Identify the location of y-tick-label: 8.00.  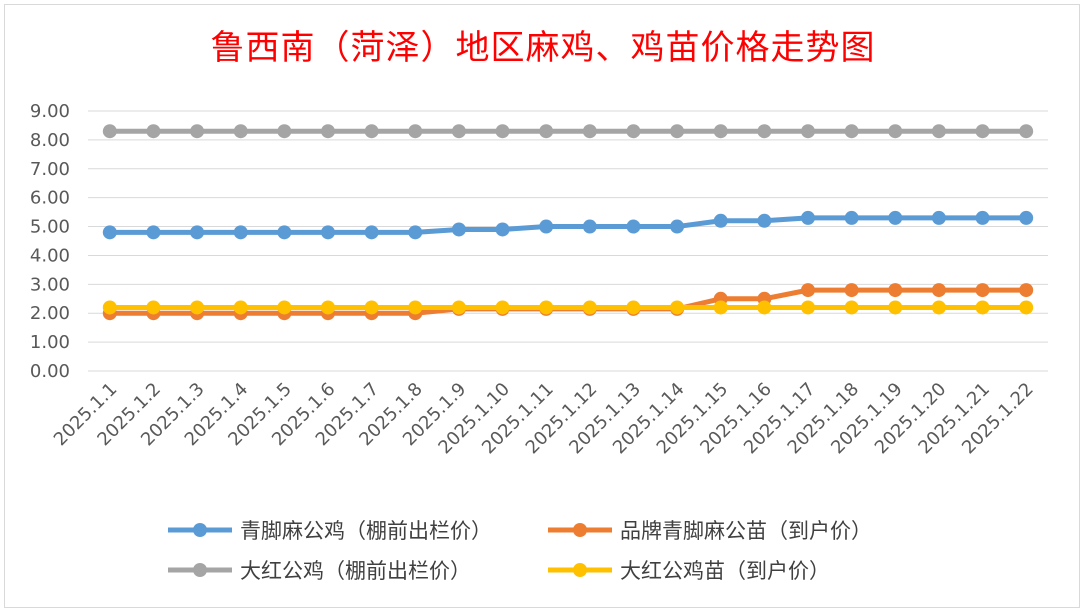
(50, 140).